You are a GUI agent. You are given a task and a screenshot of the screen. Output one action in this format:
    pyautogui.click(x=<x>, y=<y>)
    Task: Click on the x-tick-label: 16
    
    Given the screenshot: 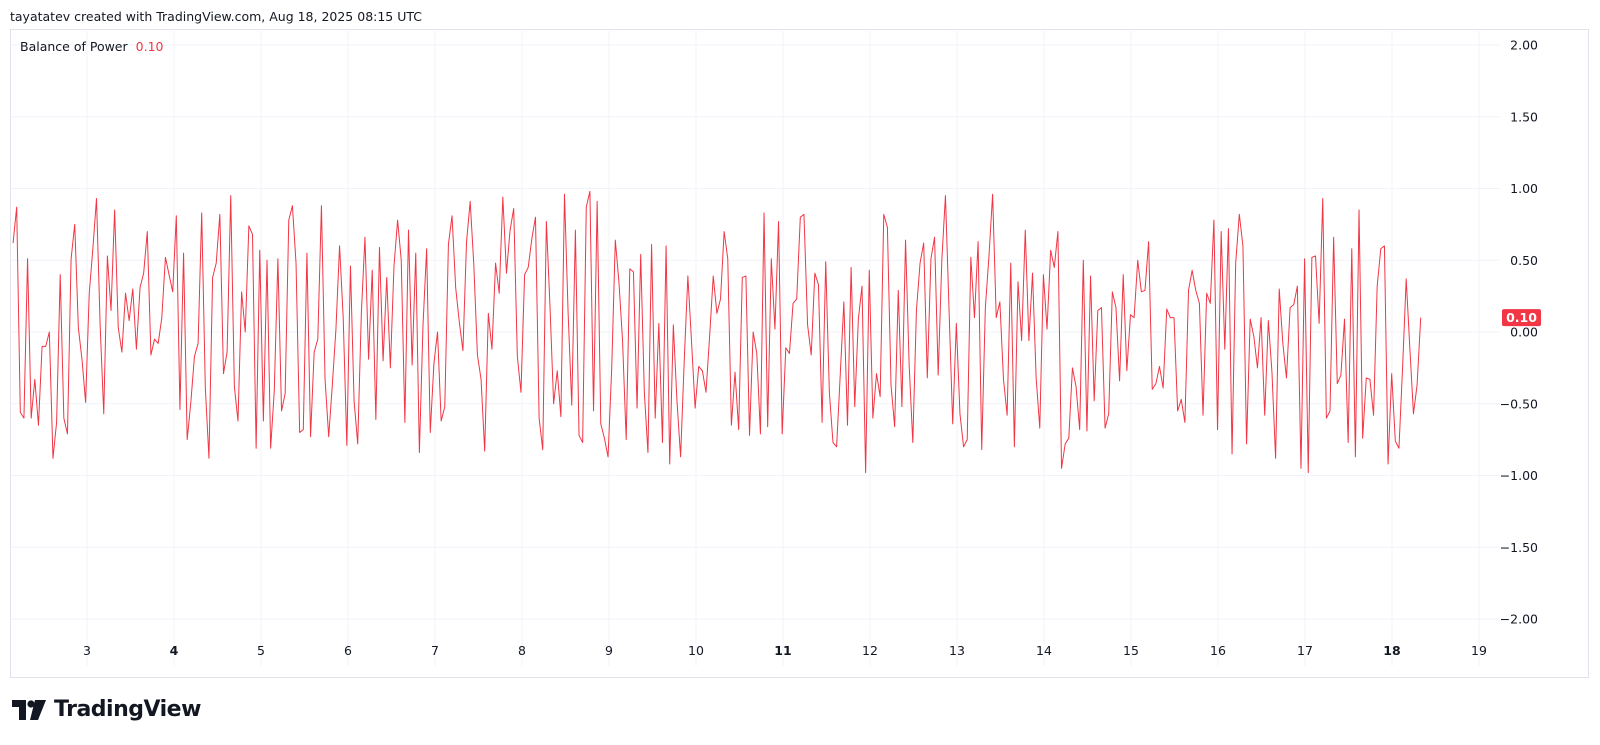 What is the action you would take?
    pyautogui.click(x=1218, y=650)
    